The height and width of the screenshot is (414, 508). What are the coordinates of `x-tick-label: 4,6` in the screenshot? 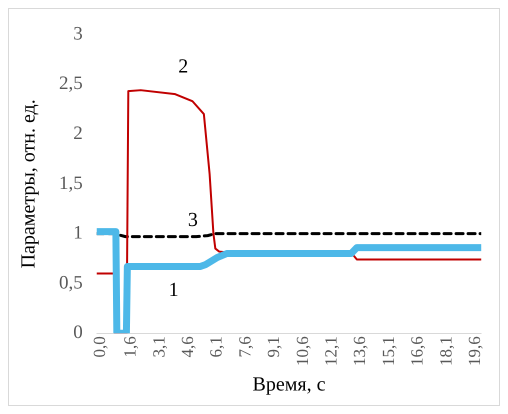 It's located at (188, 347).